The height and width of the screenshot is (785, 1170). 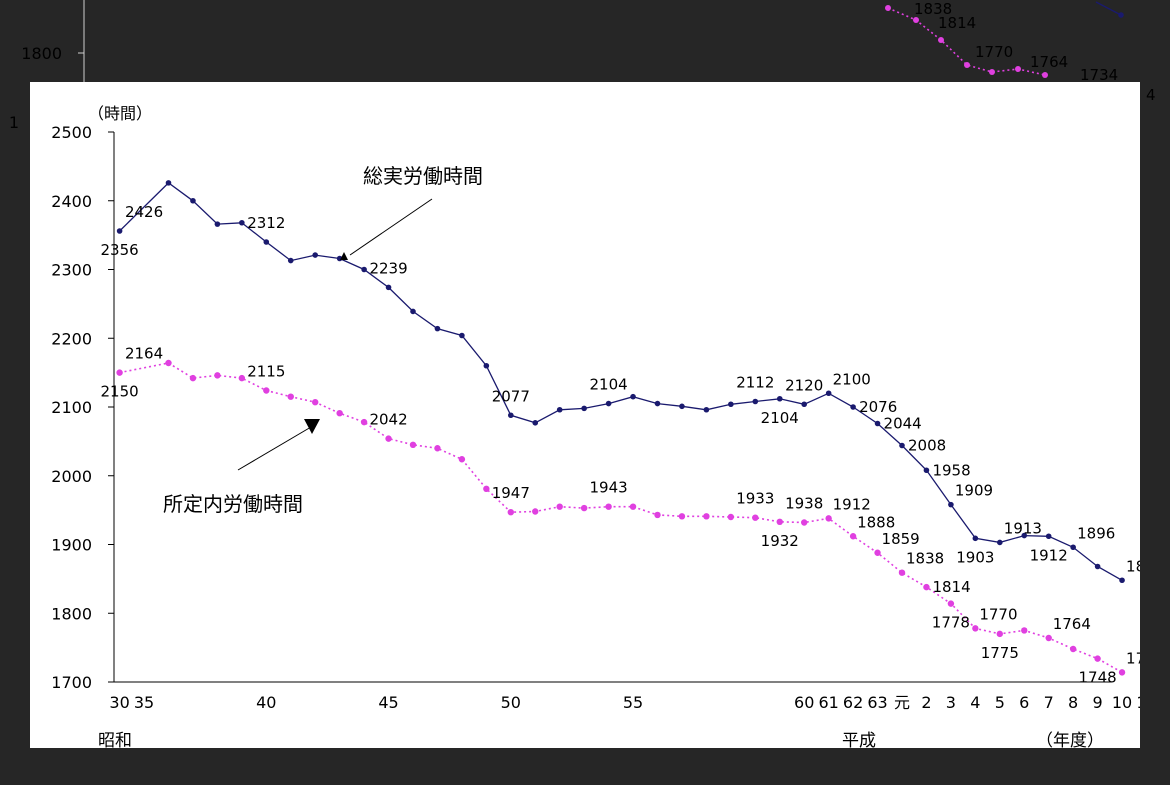 I want to click on y-tick-label: 2500, so click(x=71, y=132).